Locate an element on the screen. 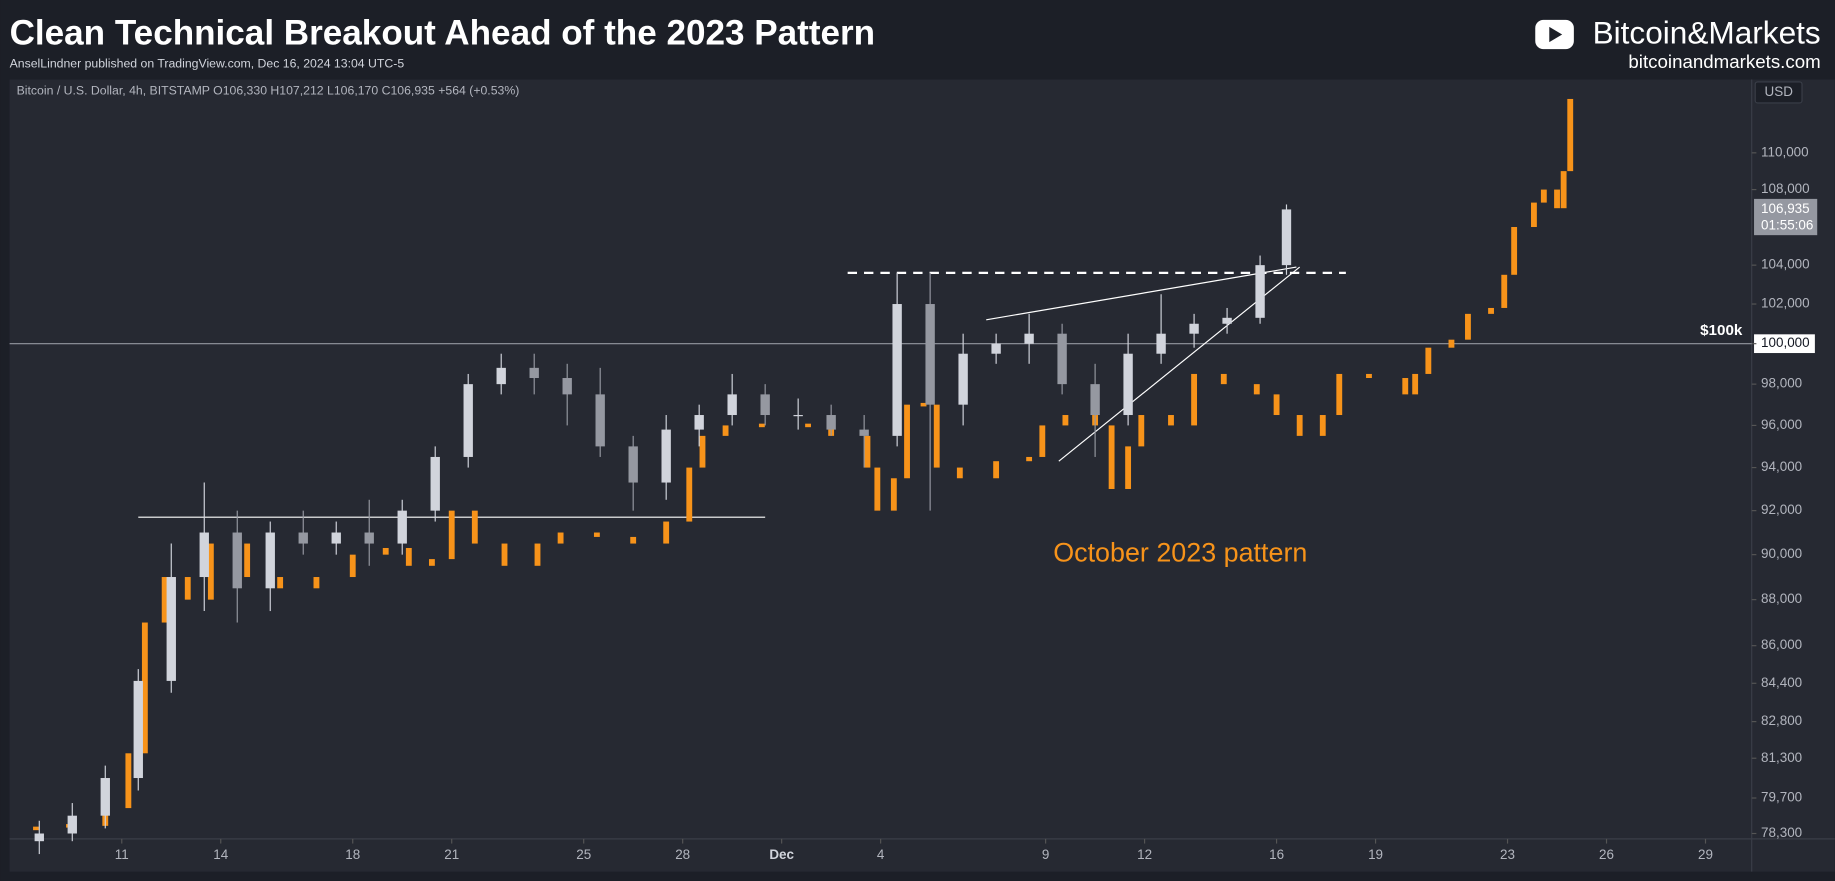 The height and width of the screenshot is (881, 1835). y-tick-label: 92,000 is located at coordinates (1781, 509).